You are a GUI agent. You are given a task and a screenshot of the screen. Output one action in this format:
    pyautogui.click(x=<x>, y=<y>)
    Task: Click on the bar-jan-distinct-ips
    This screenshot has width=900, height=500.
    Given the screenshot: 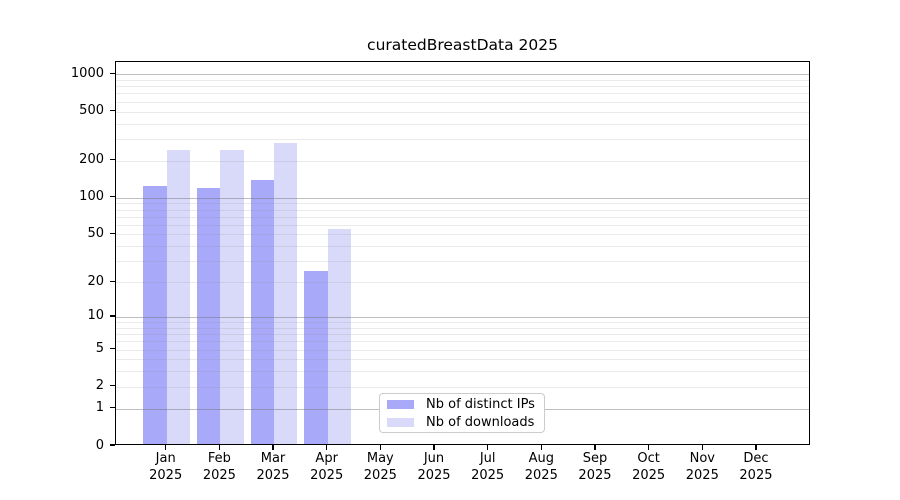 What is the action you would take?
    pyautogui.click(x=155, y=315)
    